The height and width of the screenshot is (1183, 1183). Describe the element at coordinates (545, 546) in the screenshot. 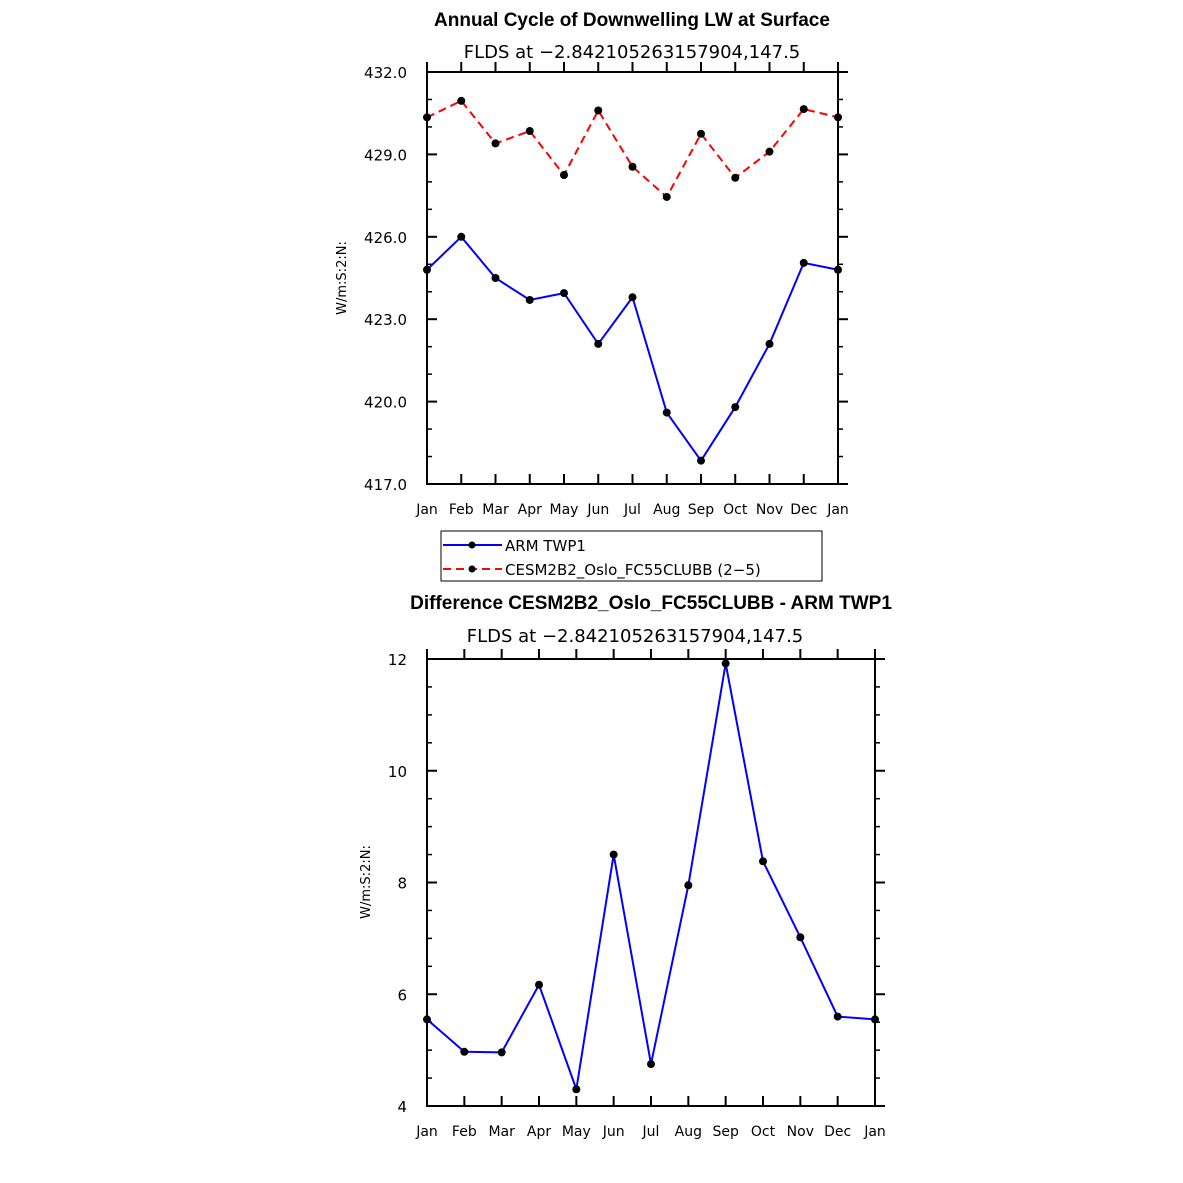

I see `legend-label-arm: ARM TWP1` at that location.